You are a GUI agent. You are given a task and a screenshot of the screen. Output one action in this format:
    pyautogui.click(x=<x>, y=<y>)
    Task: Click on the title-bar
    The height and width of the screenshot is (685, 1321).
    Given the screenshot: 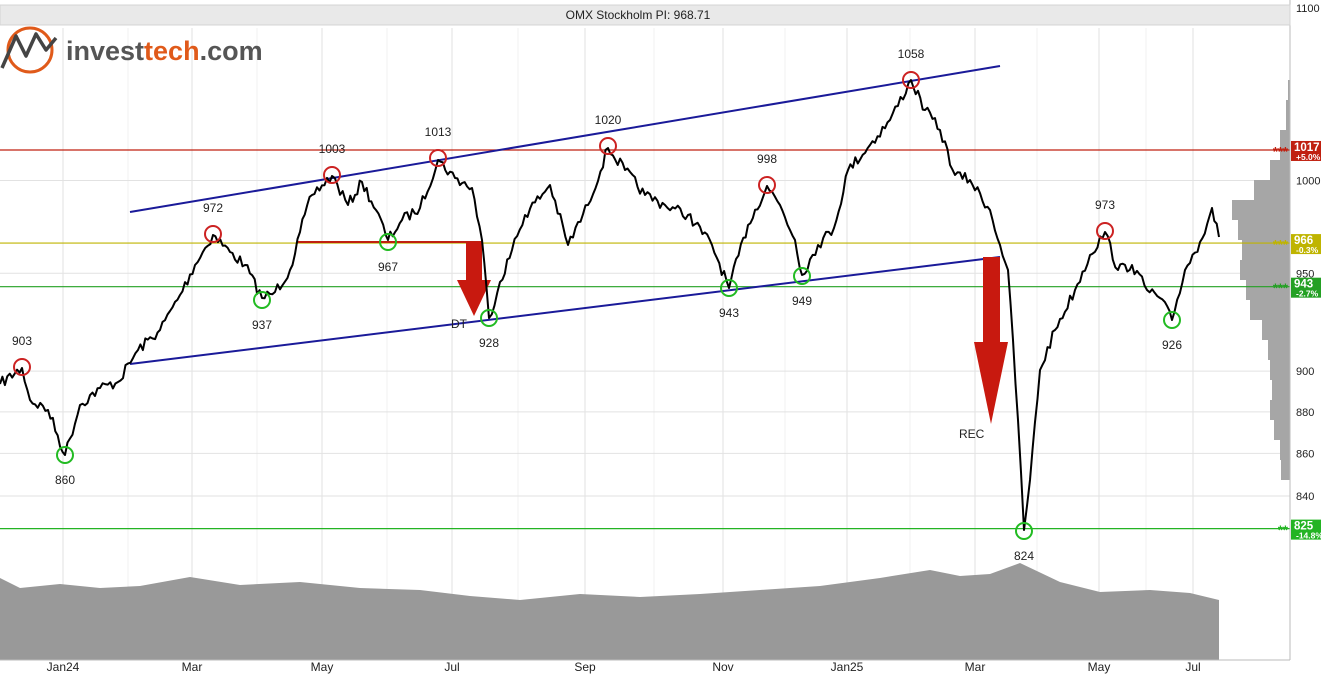 What is the action you would take?
    pyautogui.click(x=645, y=15)
    